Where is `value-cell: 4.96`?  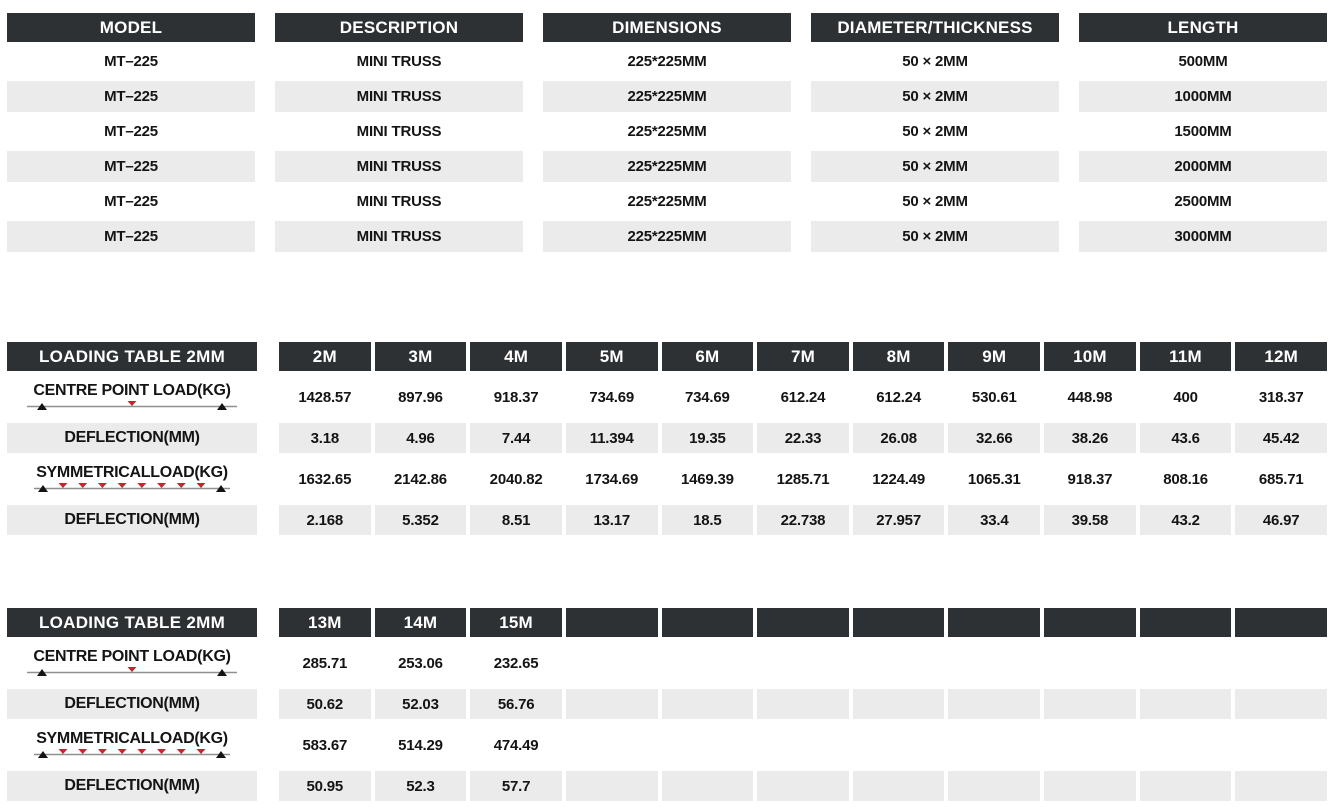 value-cell: 4.96 is located at coordinates (420, 438).